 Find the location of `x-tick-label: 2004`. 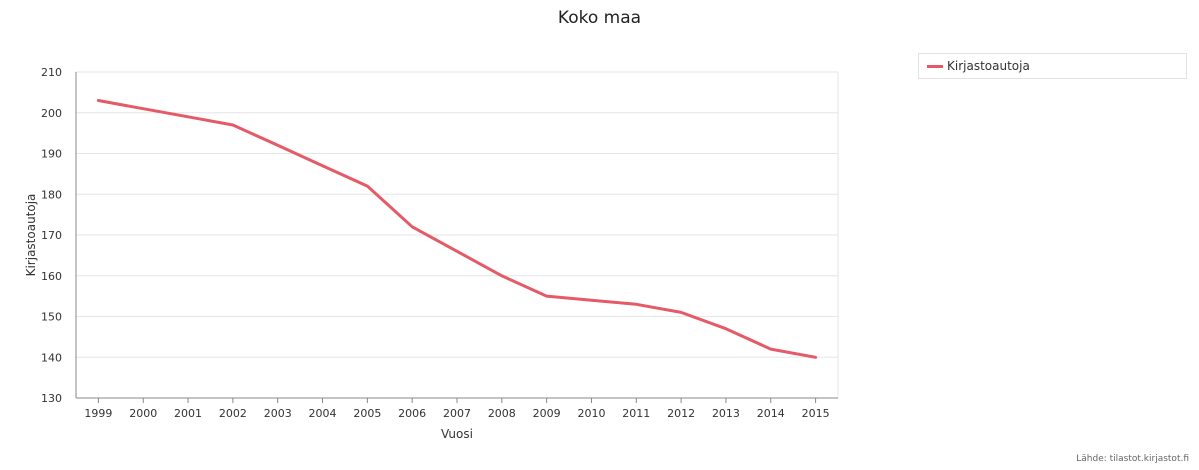

x-tick-label: 2004 is located at coordinates (323, 413).